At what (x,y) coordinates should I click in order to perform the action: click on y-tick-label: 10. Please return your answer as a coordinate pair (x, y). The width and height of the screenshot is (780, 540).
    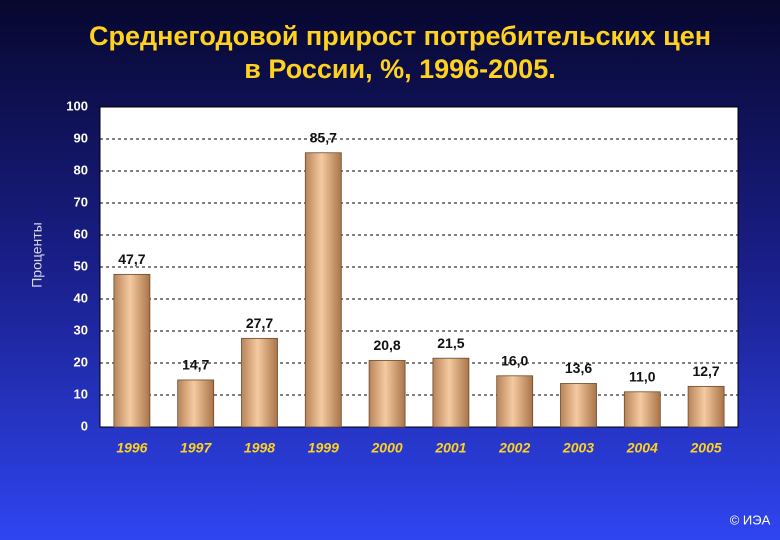
    Looking at the image, I should click on (81, 393).